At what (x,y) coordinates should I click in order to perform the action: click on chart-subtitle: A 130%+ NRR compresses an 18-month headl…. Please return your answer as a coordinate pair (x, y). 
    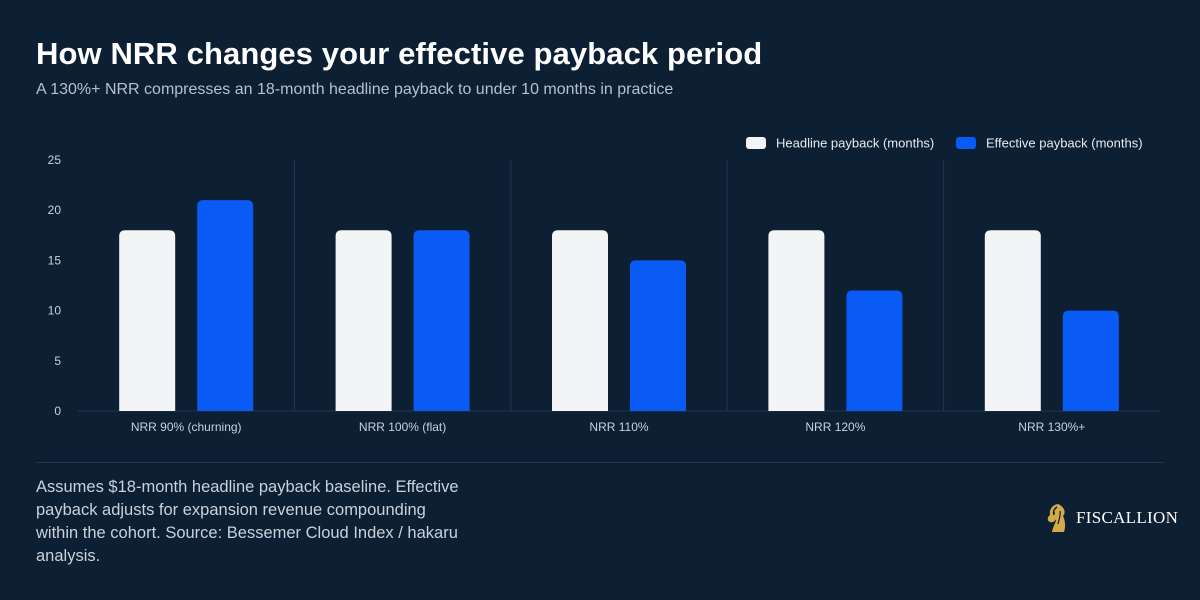
    Looking at the image, I should click on (355, 89).